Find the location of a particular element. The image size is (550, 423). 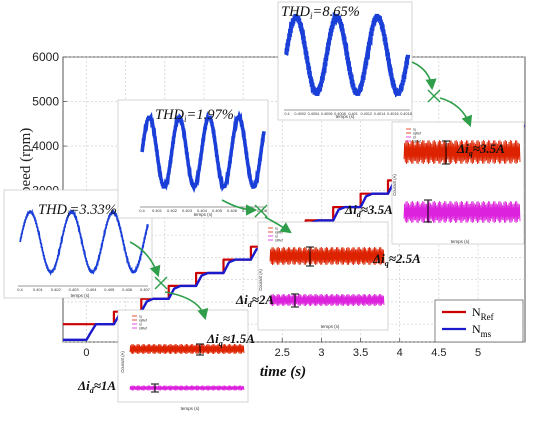

id-ripple-label-2: Δid≈2A is located at coordinates (254, 300).